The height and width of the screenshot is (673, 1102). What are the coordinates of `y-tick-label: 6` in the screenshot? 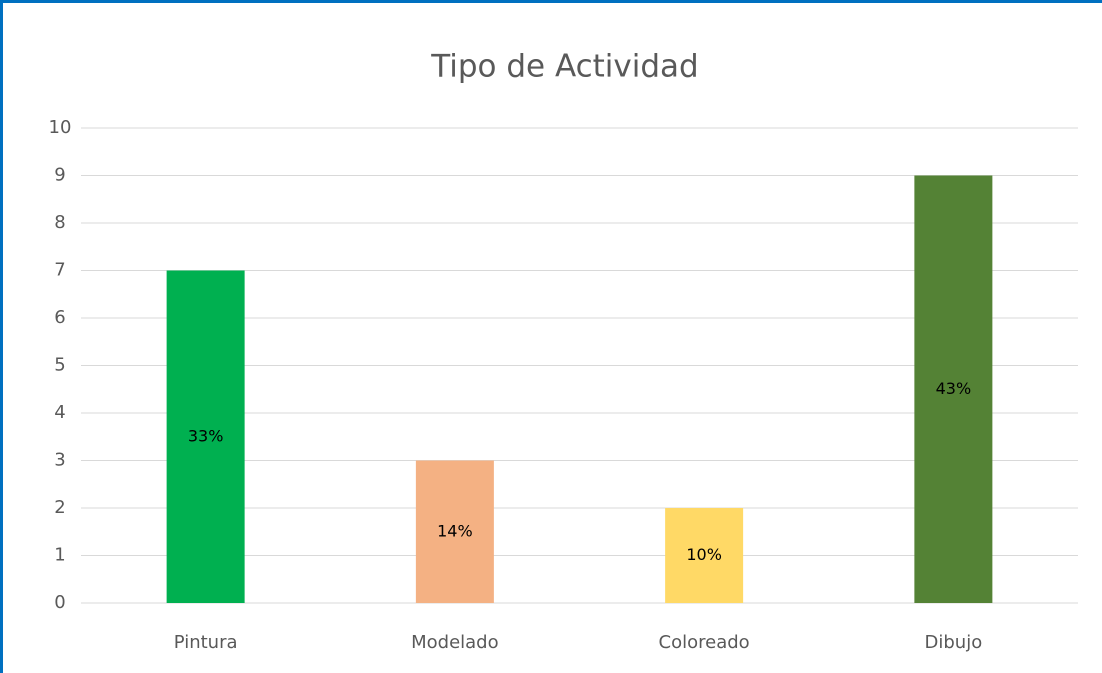 It's located at (59, 317).